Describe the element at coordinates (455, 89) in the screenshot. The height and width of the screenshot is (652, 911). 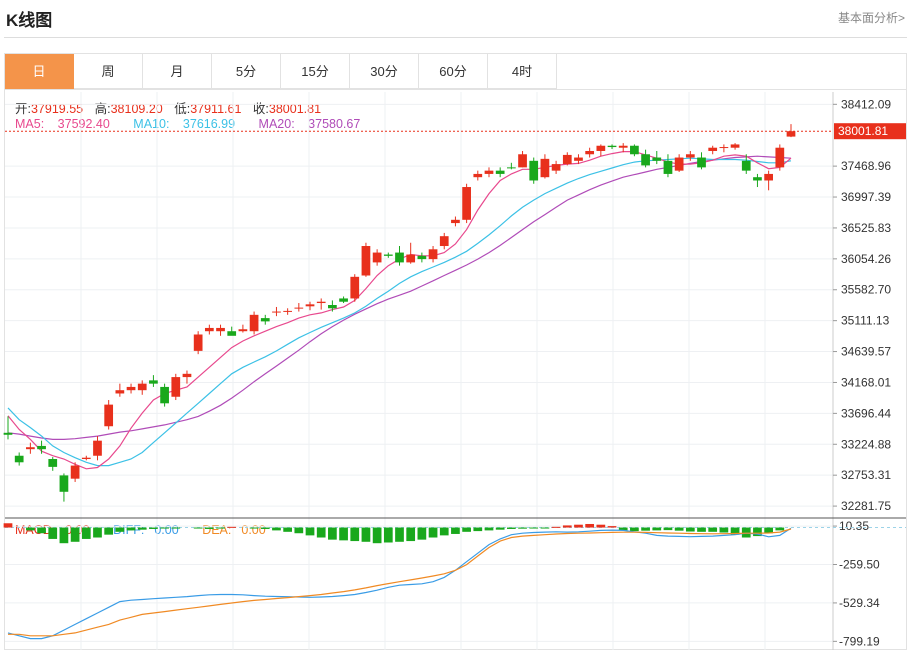
I see `tabs-divider` at that location.